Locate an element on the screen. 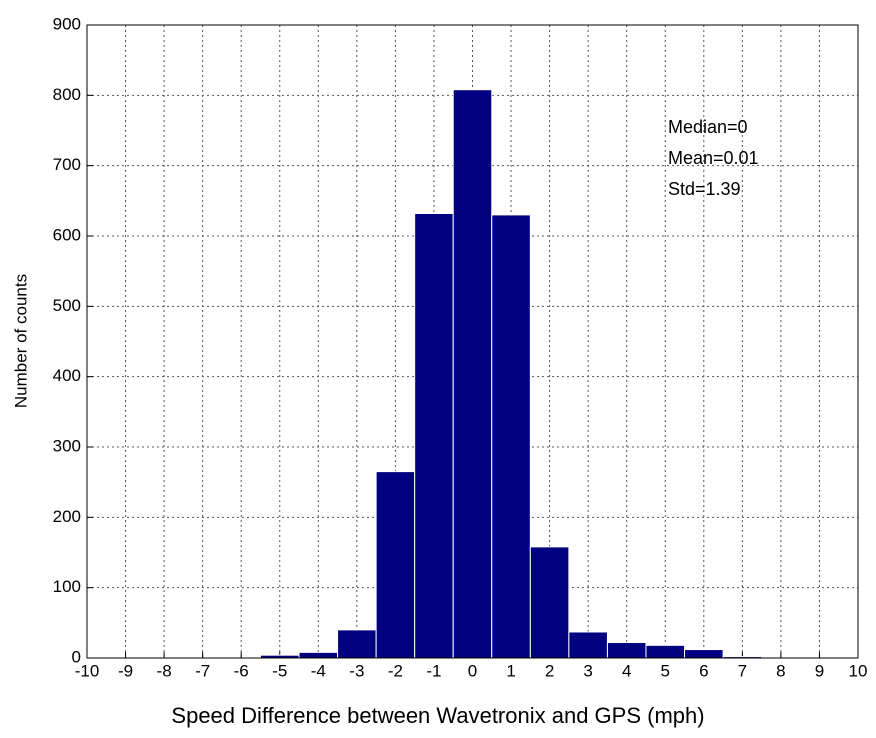 The width and height of the screenshot is (876, 738). x-tick-label: 0 is located at coordinates (472, 670).